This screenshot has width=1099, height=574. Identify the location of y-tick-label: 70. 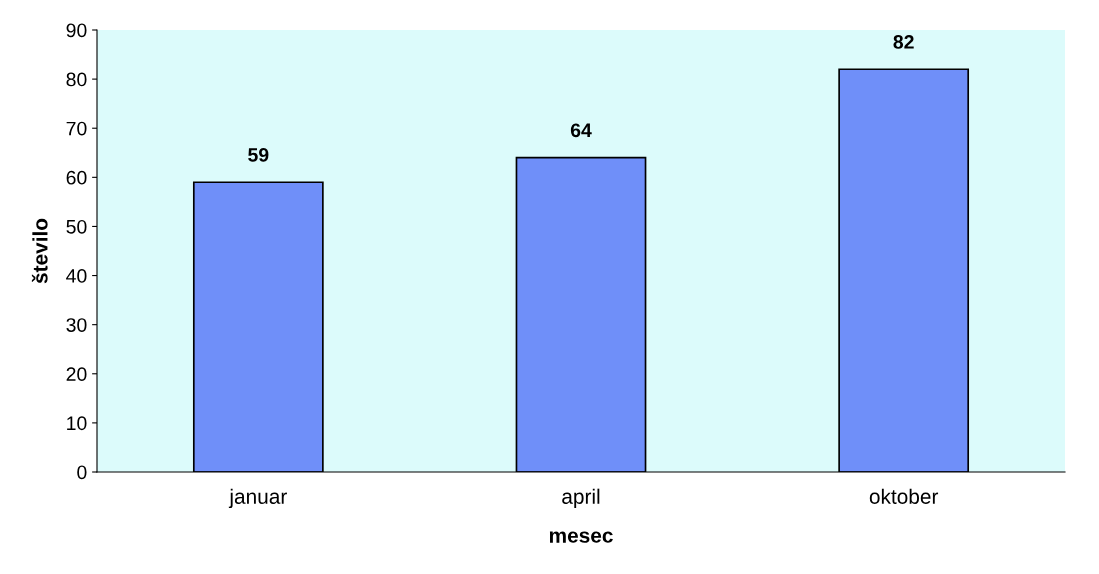
(76, 128).